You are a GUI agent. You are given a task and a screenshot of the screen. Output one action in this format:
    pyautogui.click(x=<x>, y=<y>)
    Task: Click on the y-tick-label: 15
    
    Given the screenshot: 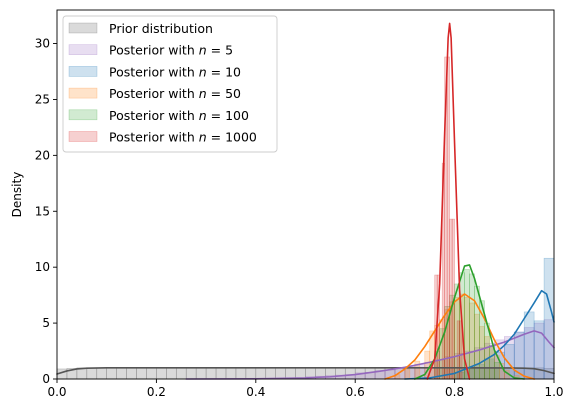 What is the action you would take?
    pyautogui.click(x=42, y=211)
    